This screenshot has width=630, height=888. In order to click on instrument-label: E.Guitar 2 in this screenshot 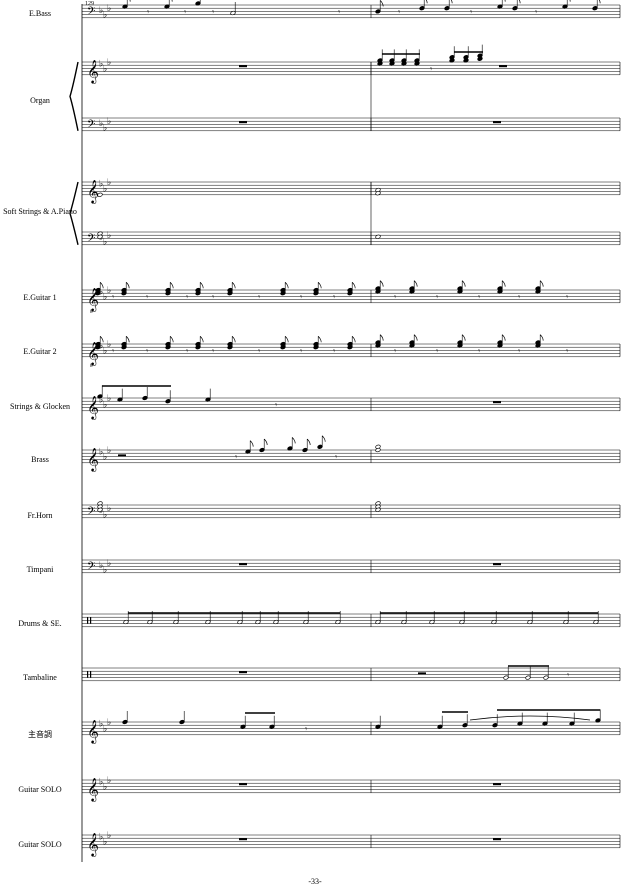, I will do `click(39, 351)`.